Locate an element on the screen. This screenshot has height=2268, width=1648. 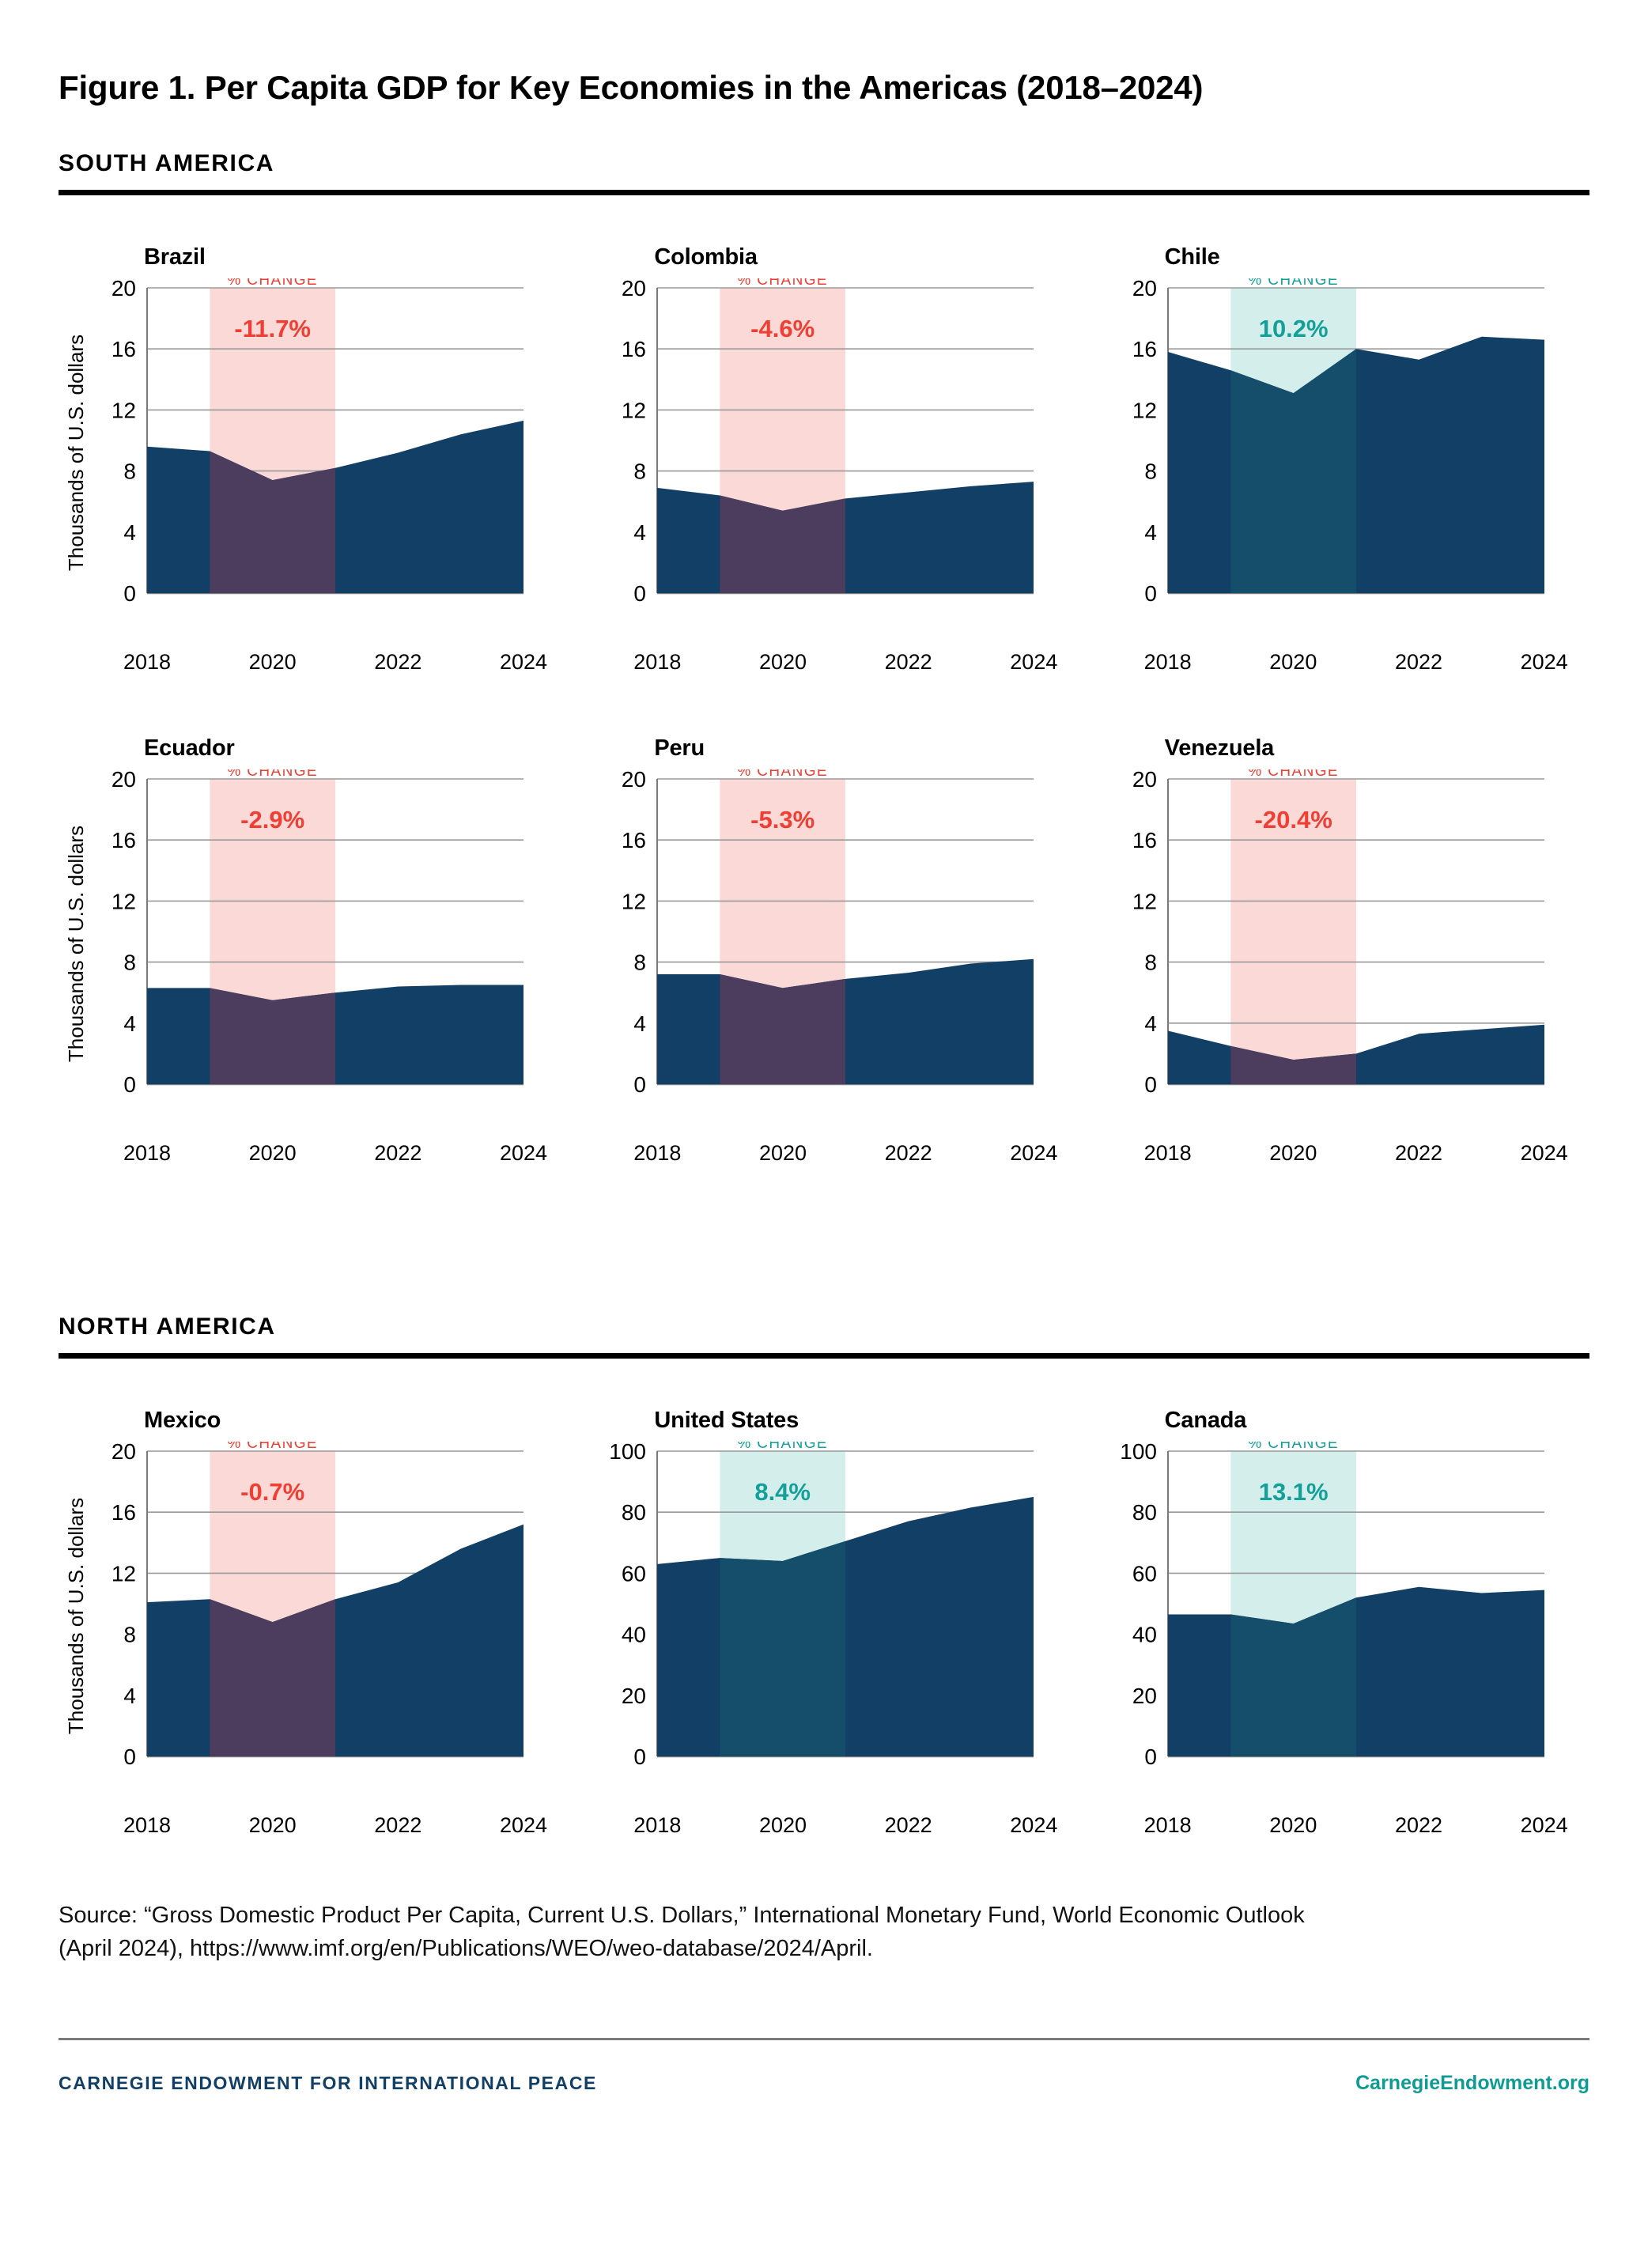
x-axis-mexico: 2018 2020 2022 2024 is located at coordinates (329, 1831).